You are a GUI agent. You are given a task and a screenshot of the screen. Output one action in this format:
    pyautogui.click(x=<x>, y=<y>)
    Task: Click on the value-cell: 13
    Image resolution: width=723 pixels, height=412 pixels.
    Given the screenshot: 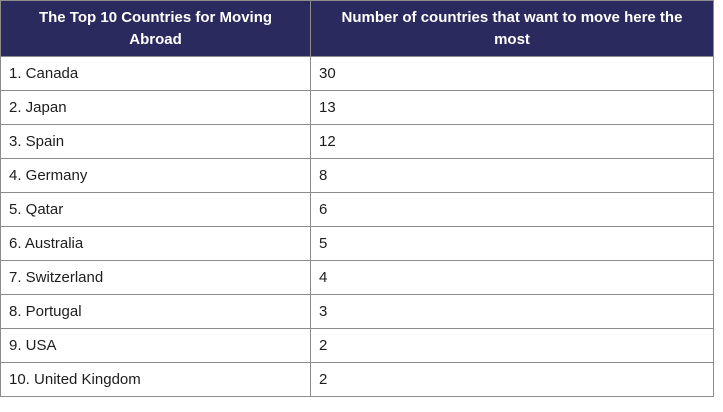 What is the action you would take?
    pyautogui.click(x=512, y=107)
    